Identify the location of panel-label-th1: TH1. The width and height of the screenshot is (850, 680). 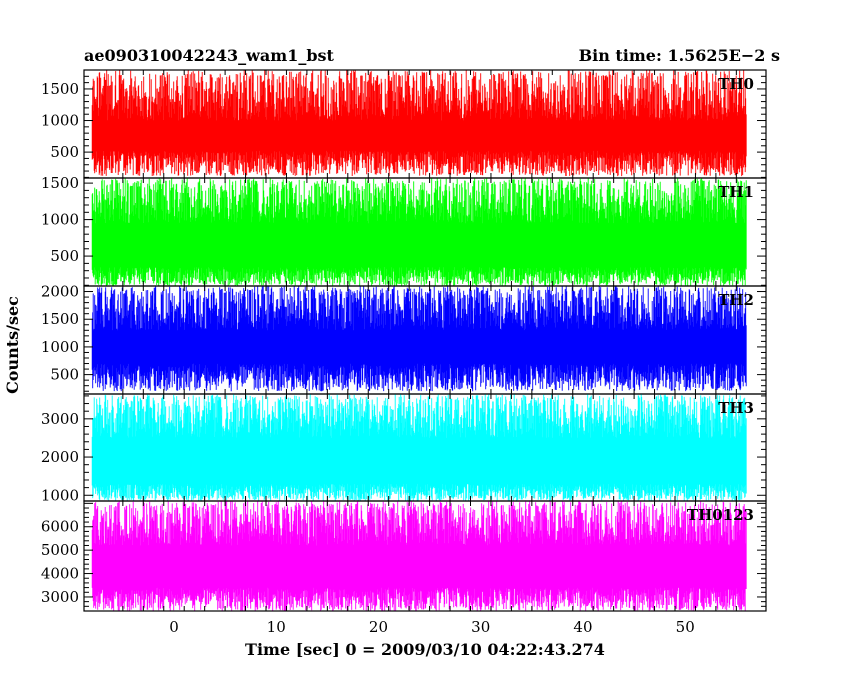
(736, 192).